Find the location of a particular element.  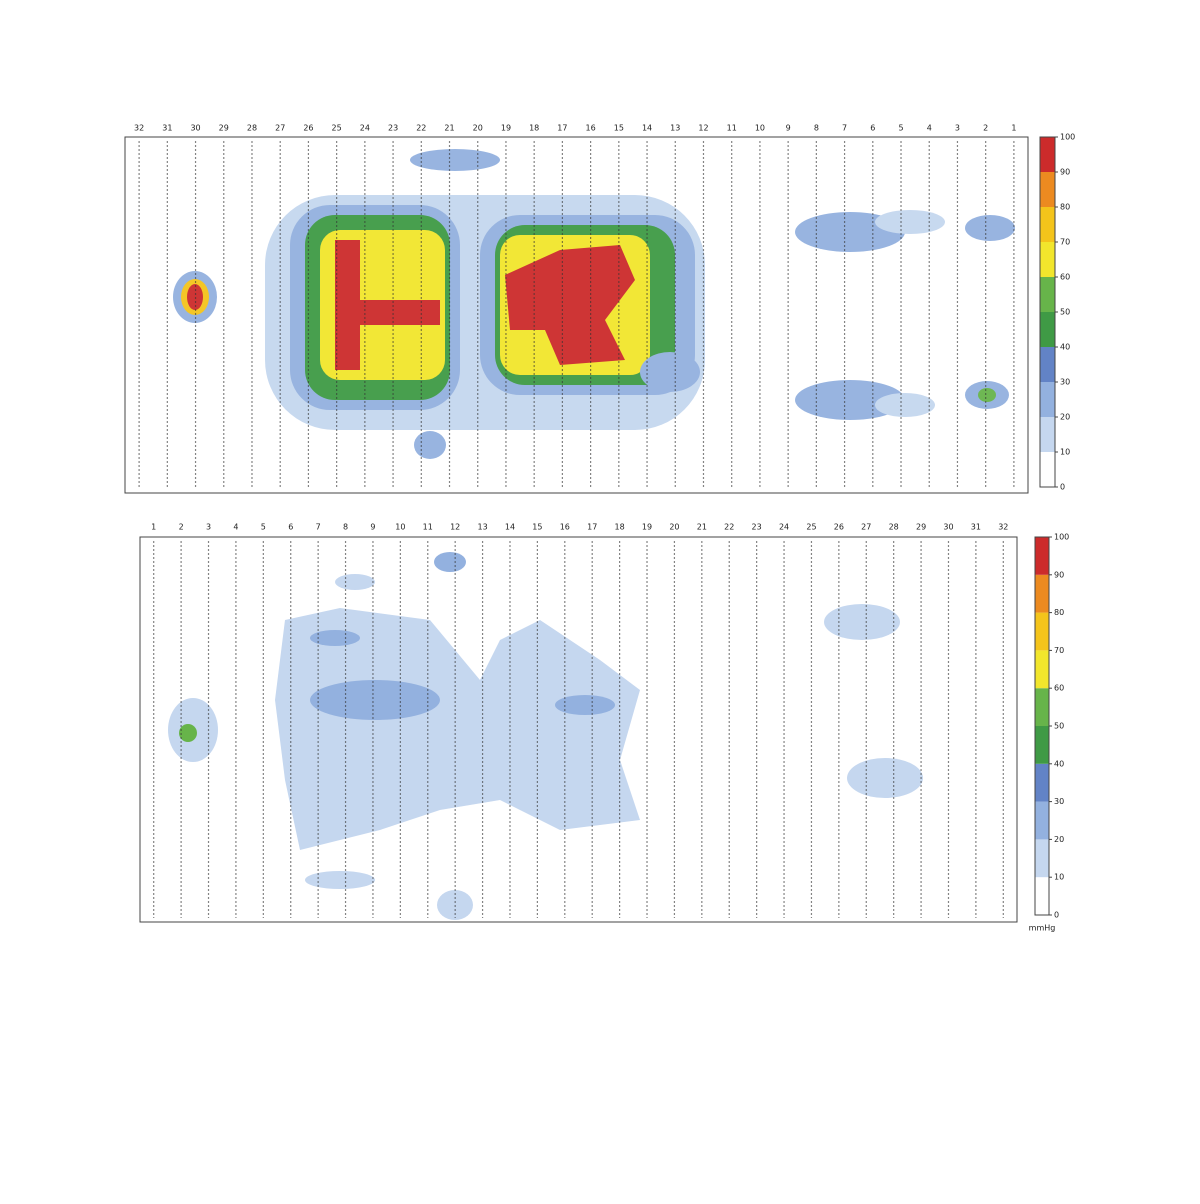

column-label: 31 is located at coordinates (976, 527).